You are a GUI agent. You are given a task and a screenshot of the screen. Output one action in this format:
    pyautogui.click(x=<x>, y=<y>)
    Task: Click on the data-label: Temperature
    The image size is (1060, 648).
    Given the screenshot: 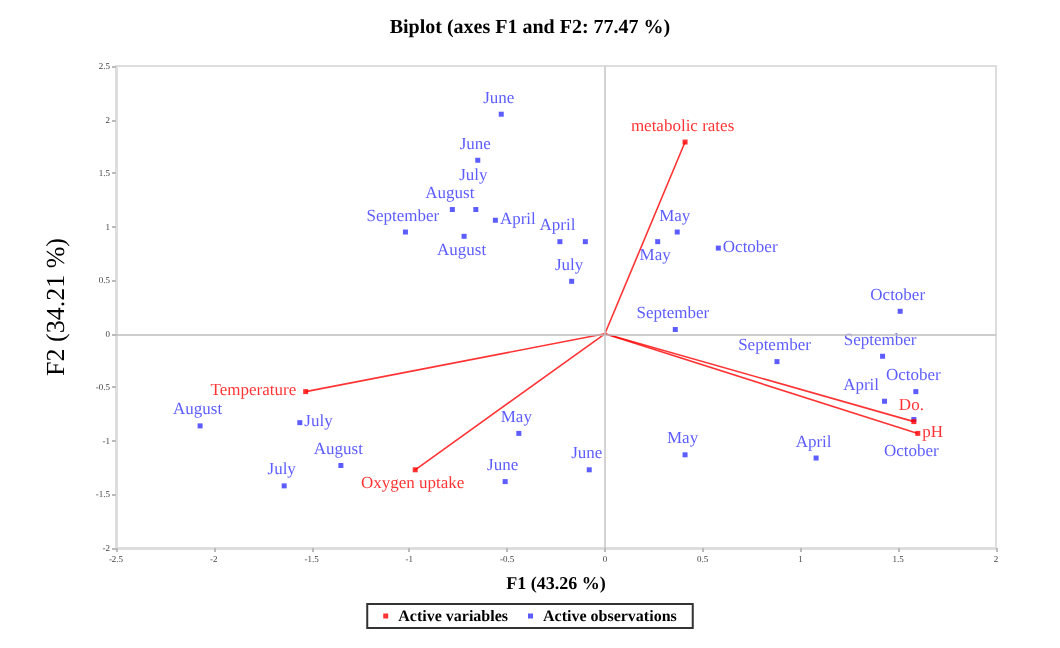 What is the action you would take?
    pyautogui.click(x=253, y=389)
    